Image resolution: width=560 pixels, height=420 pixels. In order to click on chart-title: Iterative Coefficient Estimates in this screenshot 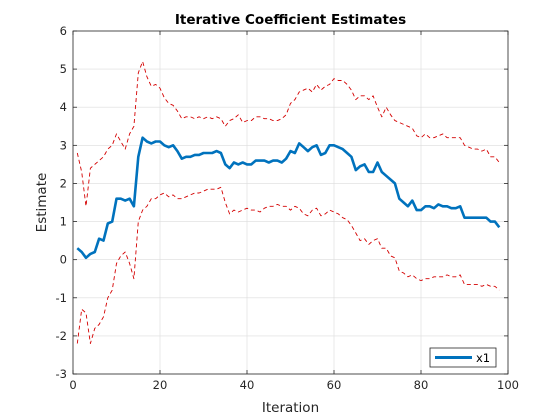, I will do `click(290, 20)`.